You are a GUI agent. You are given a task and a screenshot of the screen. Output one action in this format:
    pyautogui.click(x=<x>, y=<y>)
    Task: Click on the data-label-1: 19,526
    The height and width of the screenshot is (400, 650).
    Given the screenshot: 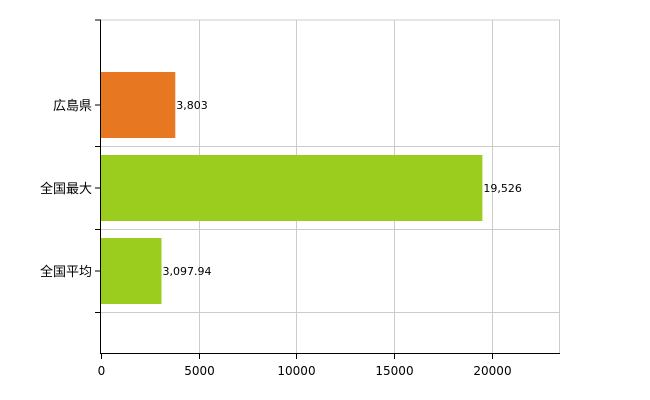 What is the action you would take?
    pyautogui.click(x=502, y=188)
    